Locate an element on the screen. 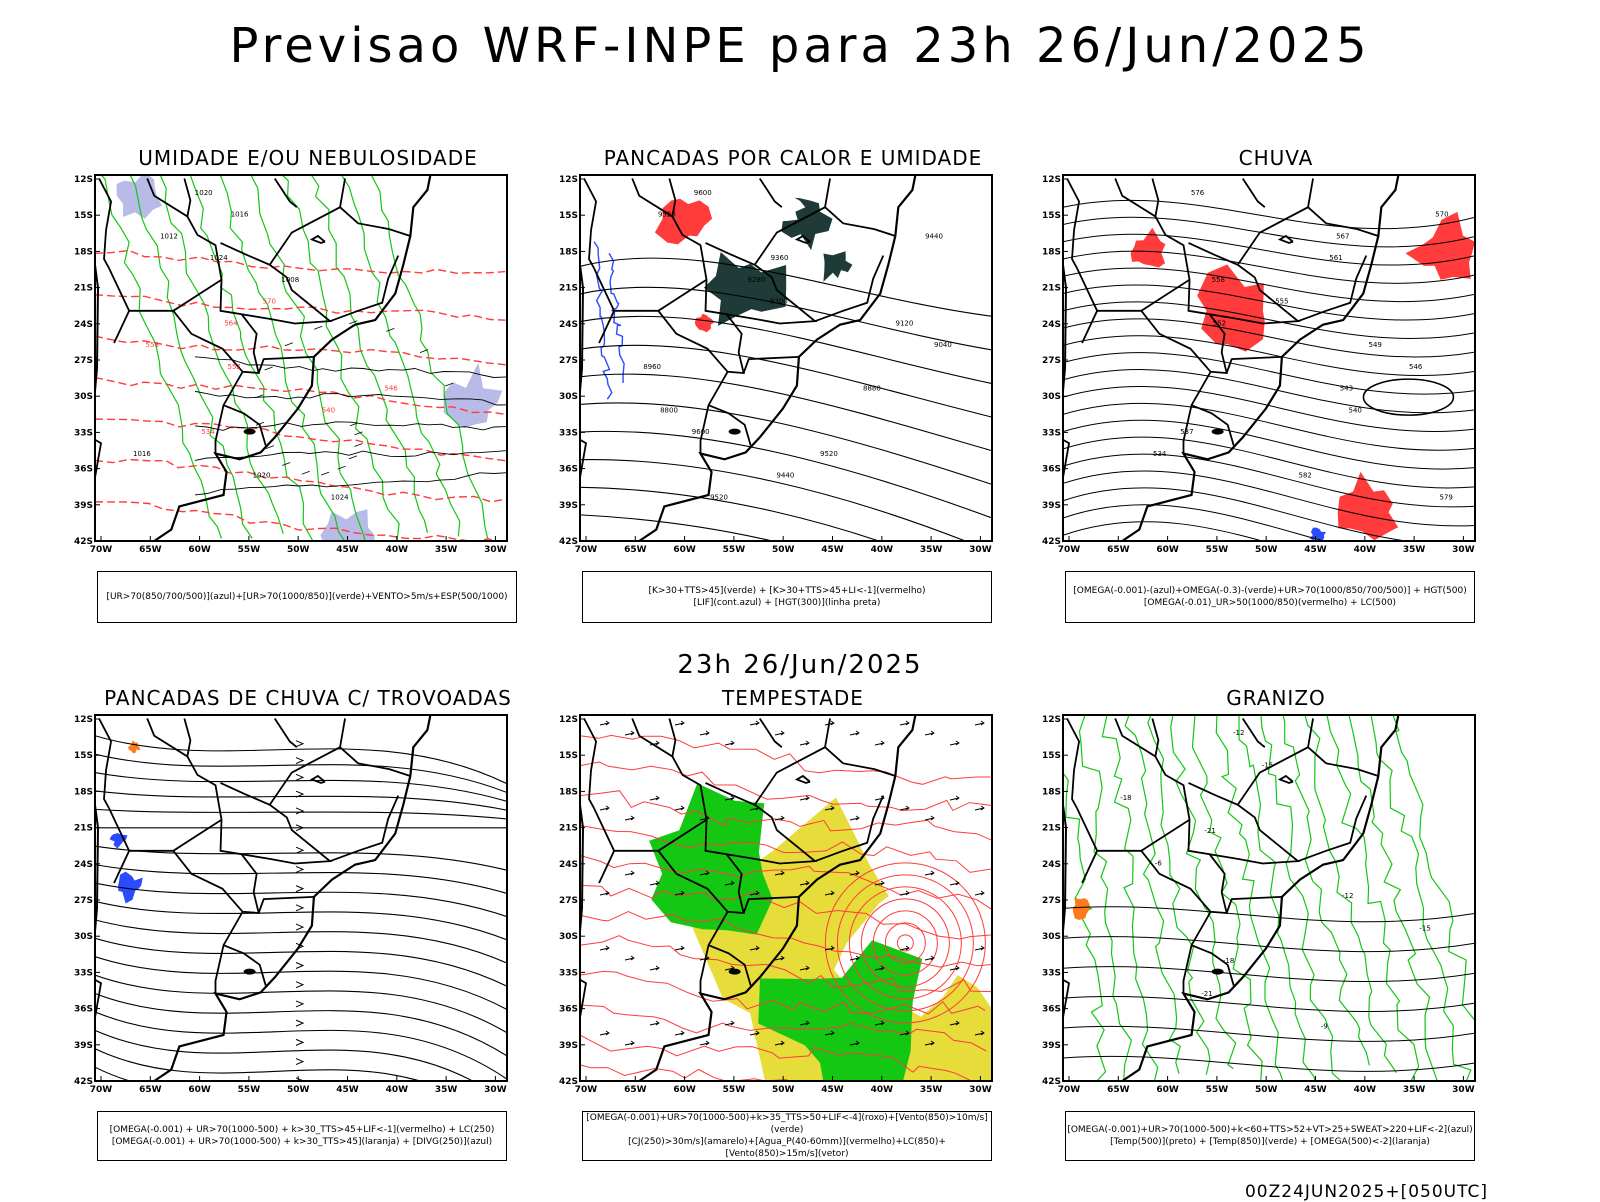 This screenshot has height=1202, width=1600. lon-label: 60W is located at coordinates (199, 1090).